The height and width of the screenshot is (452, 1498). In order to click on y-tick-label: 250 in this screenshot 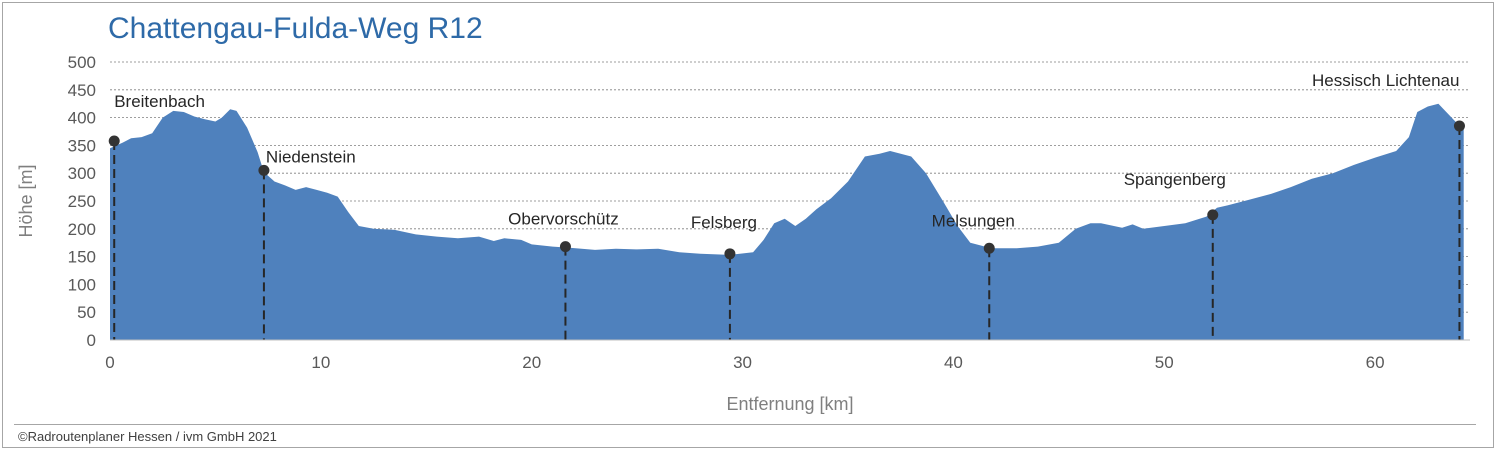, I will do `click(82, 201)`.